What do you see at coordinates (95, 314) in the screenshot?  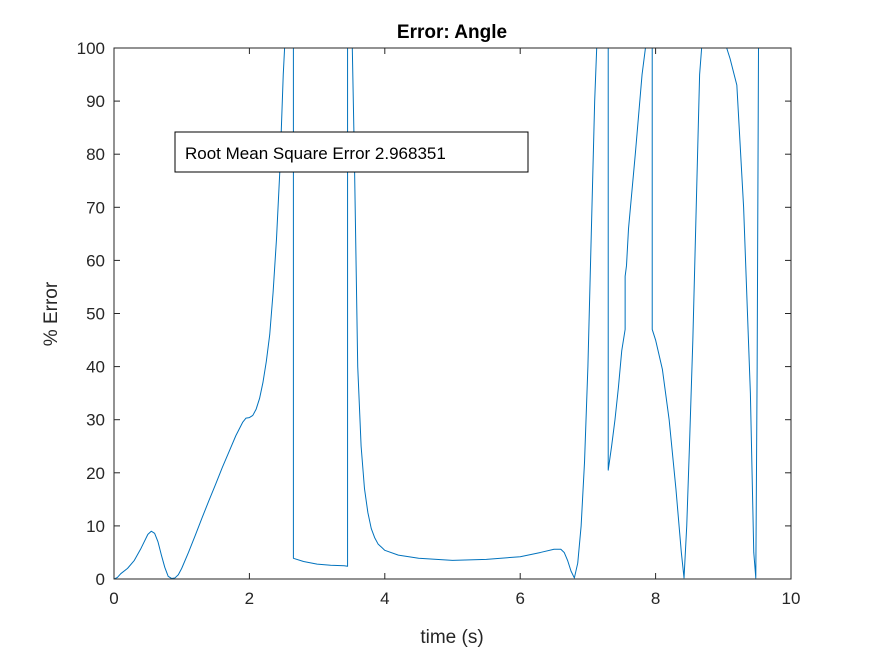 I see `y-tick-label: 50` at bounding box center [95, 314].